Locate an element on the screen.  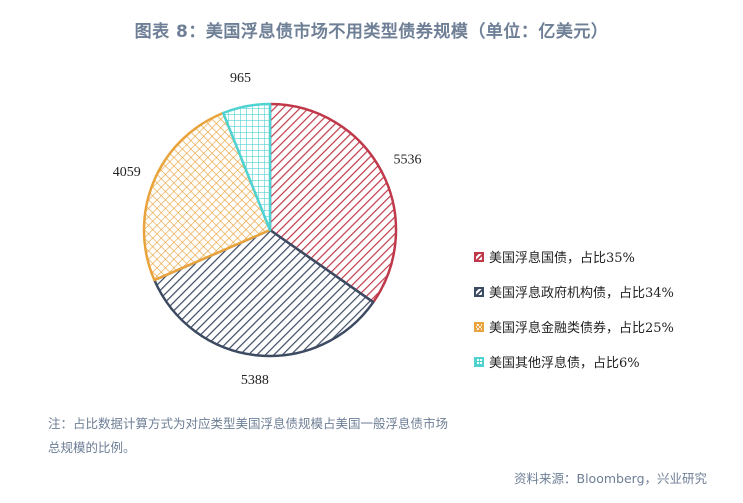
legend-item: 美国浮息政府机构债，占比34% is located at coordinates (574, 292).